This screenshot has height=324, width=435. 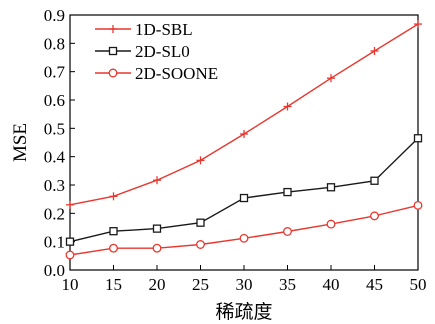 I want to click on y-axis: 0.0 0.1 0.2 0.3 0.4 0.5 0.6 0.7 0.8 0.9, so click(x=59, y=143).